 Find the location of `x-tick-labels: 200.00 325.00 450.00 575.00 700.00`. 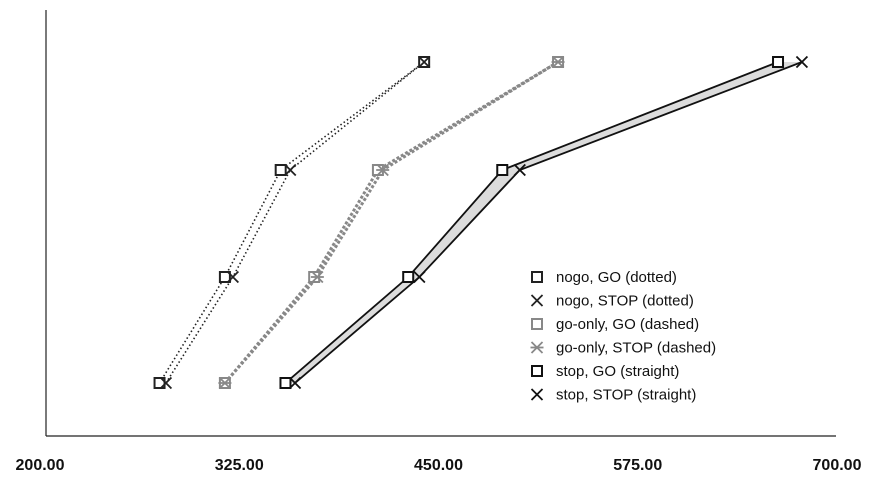

x-tick-labels: 200.00 325.00 450.00 575.00 700.00 is located at coordinates (439, 465).